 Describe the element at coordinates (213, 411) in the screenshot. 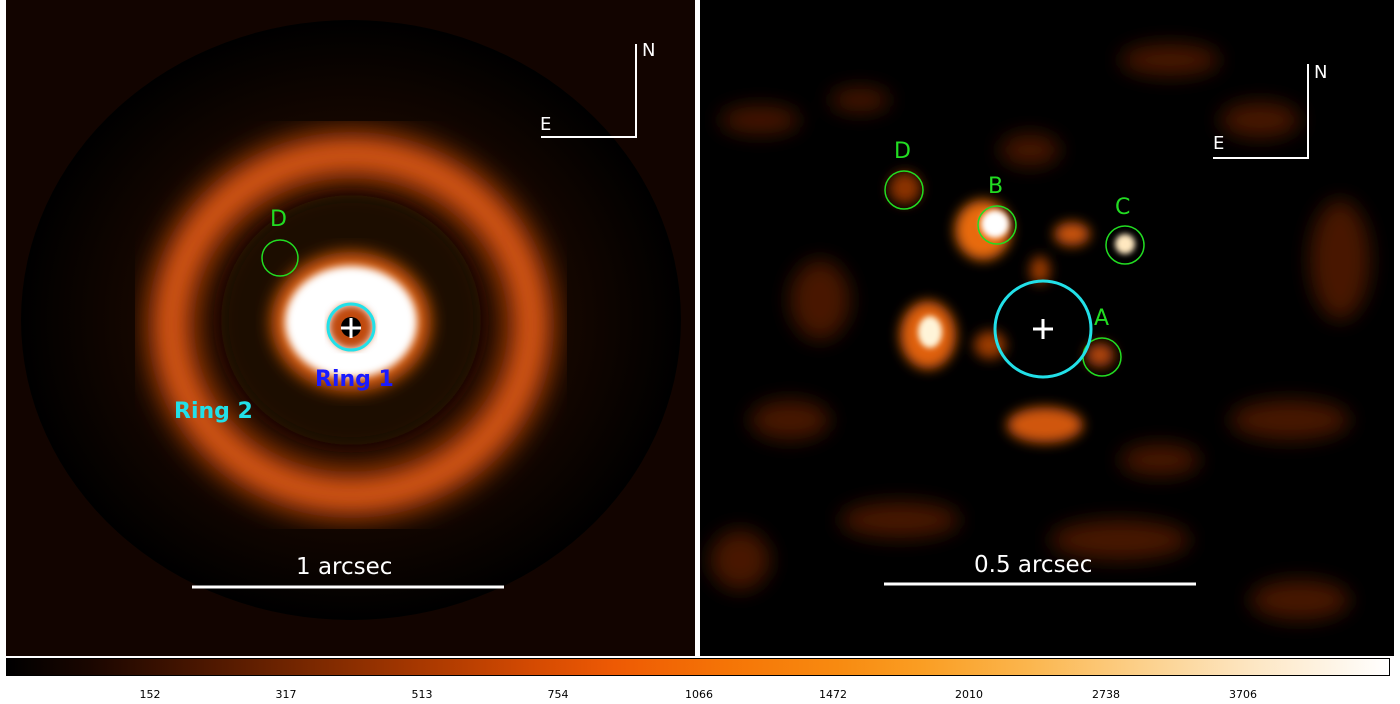

I see `ring2-label: Ring 2` at that location.